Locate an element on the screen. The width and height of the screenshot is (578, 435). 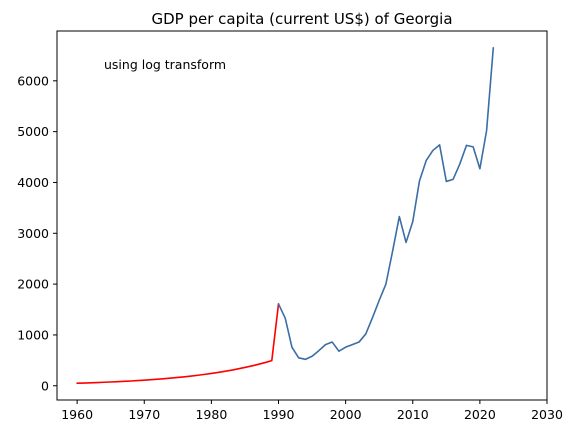
x-axis: 1960 1970 1980 1990 2000 2010 2020 2030 is located at coordinates (312, 411).